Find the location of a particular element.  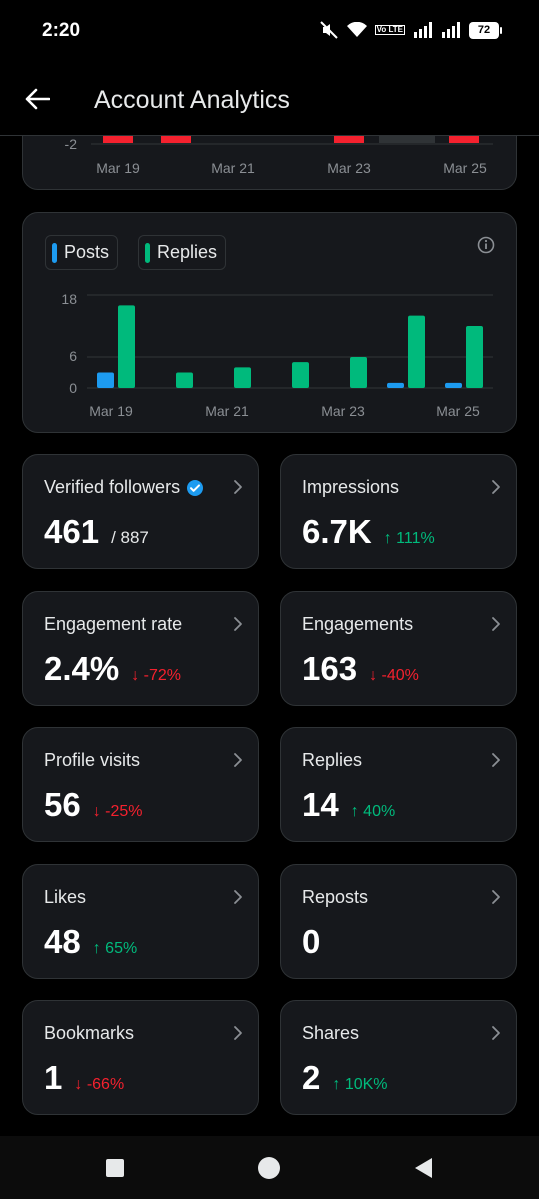

growth-x-label-2: Mar 21 is located at coordinates (233, 168).